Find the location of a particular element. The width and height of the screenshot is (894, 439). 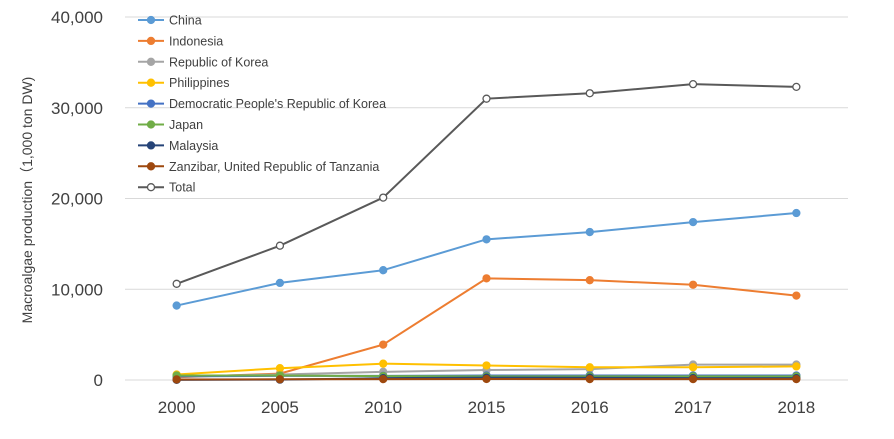

x-tick-labels: 2000 2005 2010 2015 2016 2017 2018 is located at coordinates (487, 407).